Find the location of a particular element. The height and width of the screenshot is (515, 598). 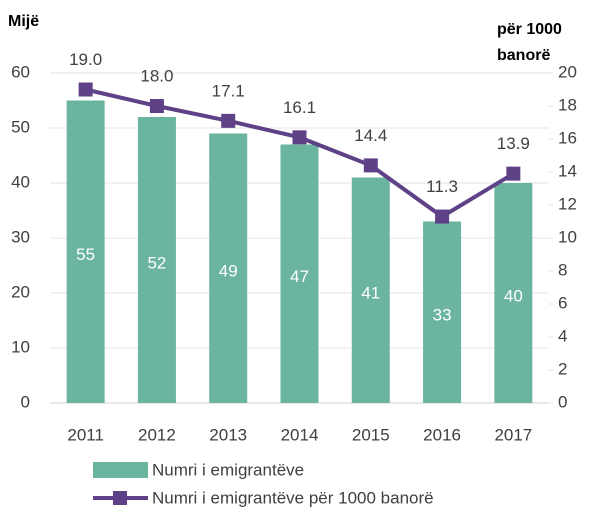

x-tick-label: 2016 is located at coordinates (442, 434).